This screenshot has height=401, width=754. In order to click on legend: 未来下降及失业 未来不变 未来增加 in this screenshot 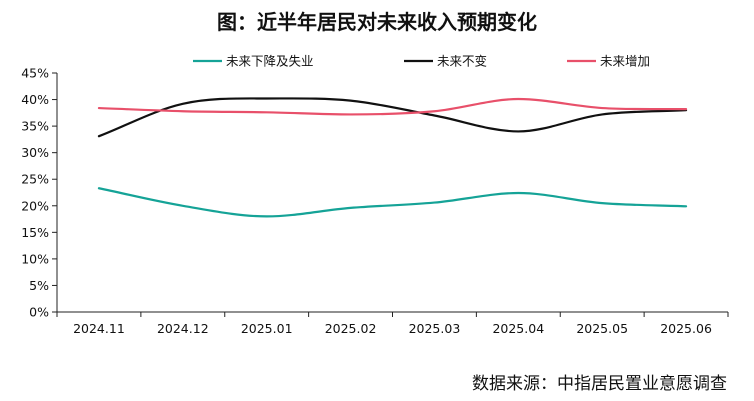, I will do `click(421, 61)`.